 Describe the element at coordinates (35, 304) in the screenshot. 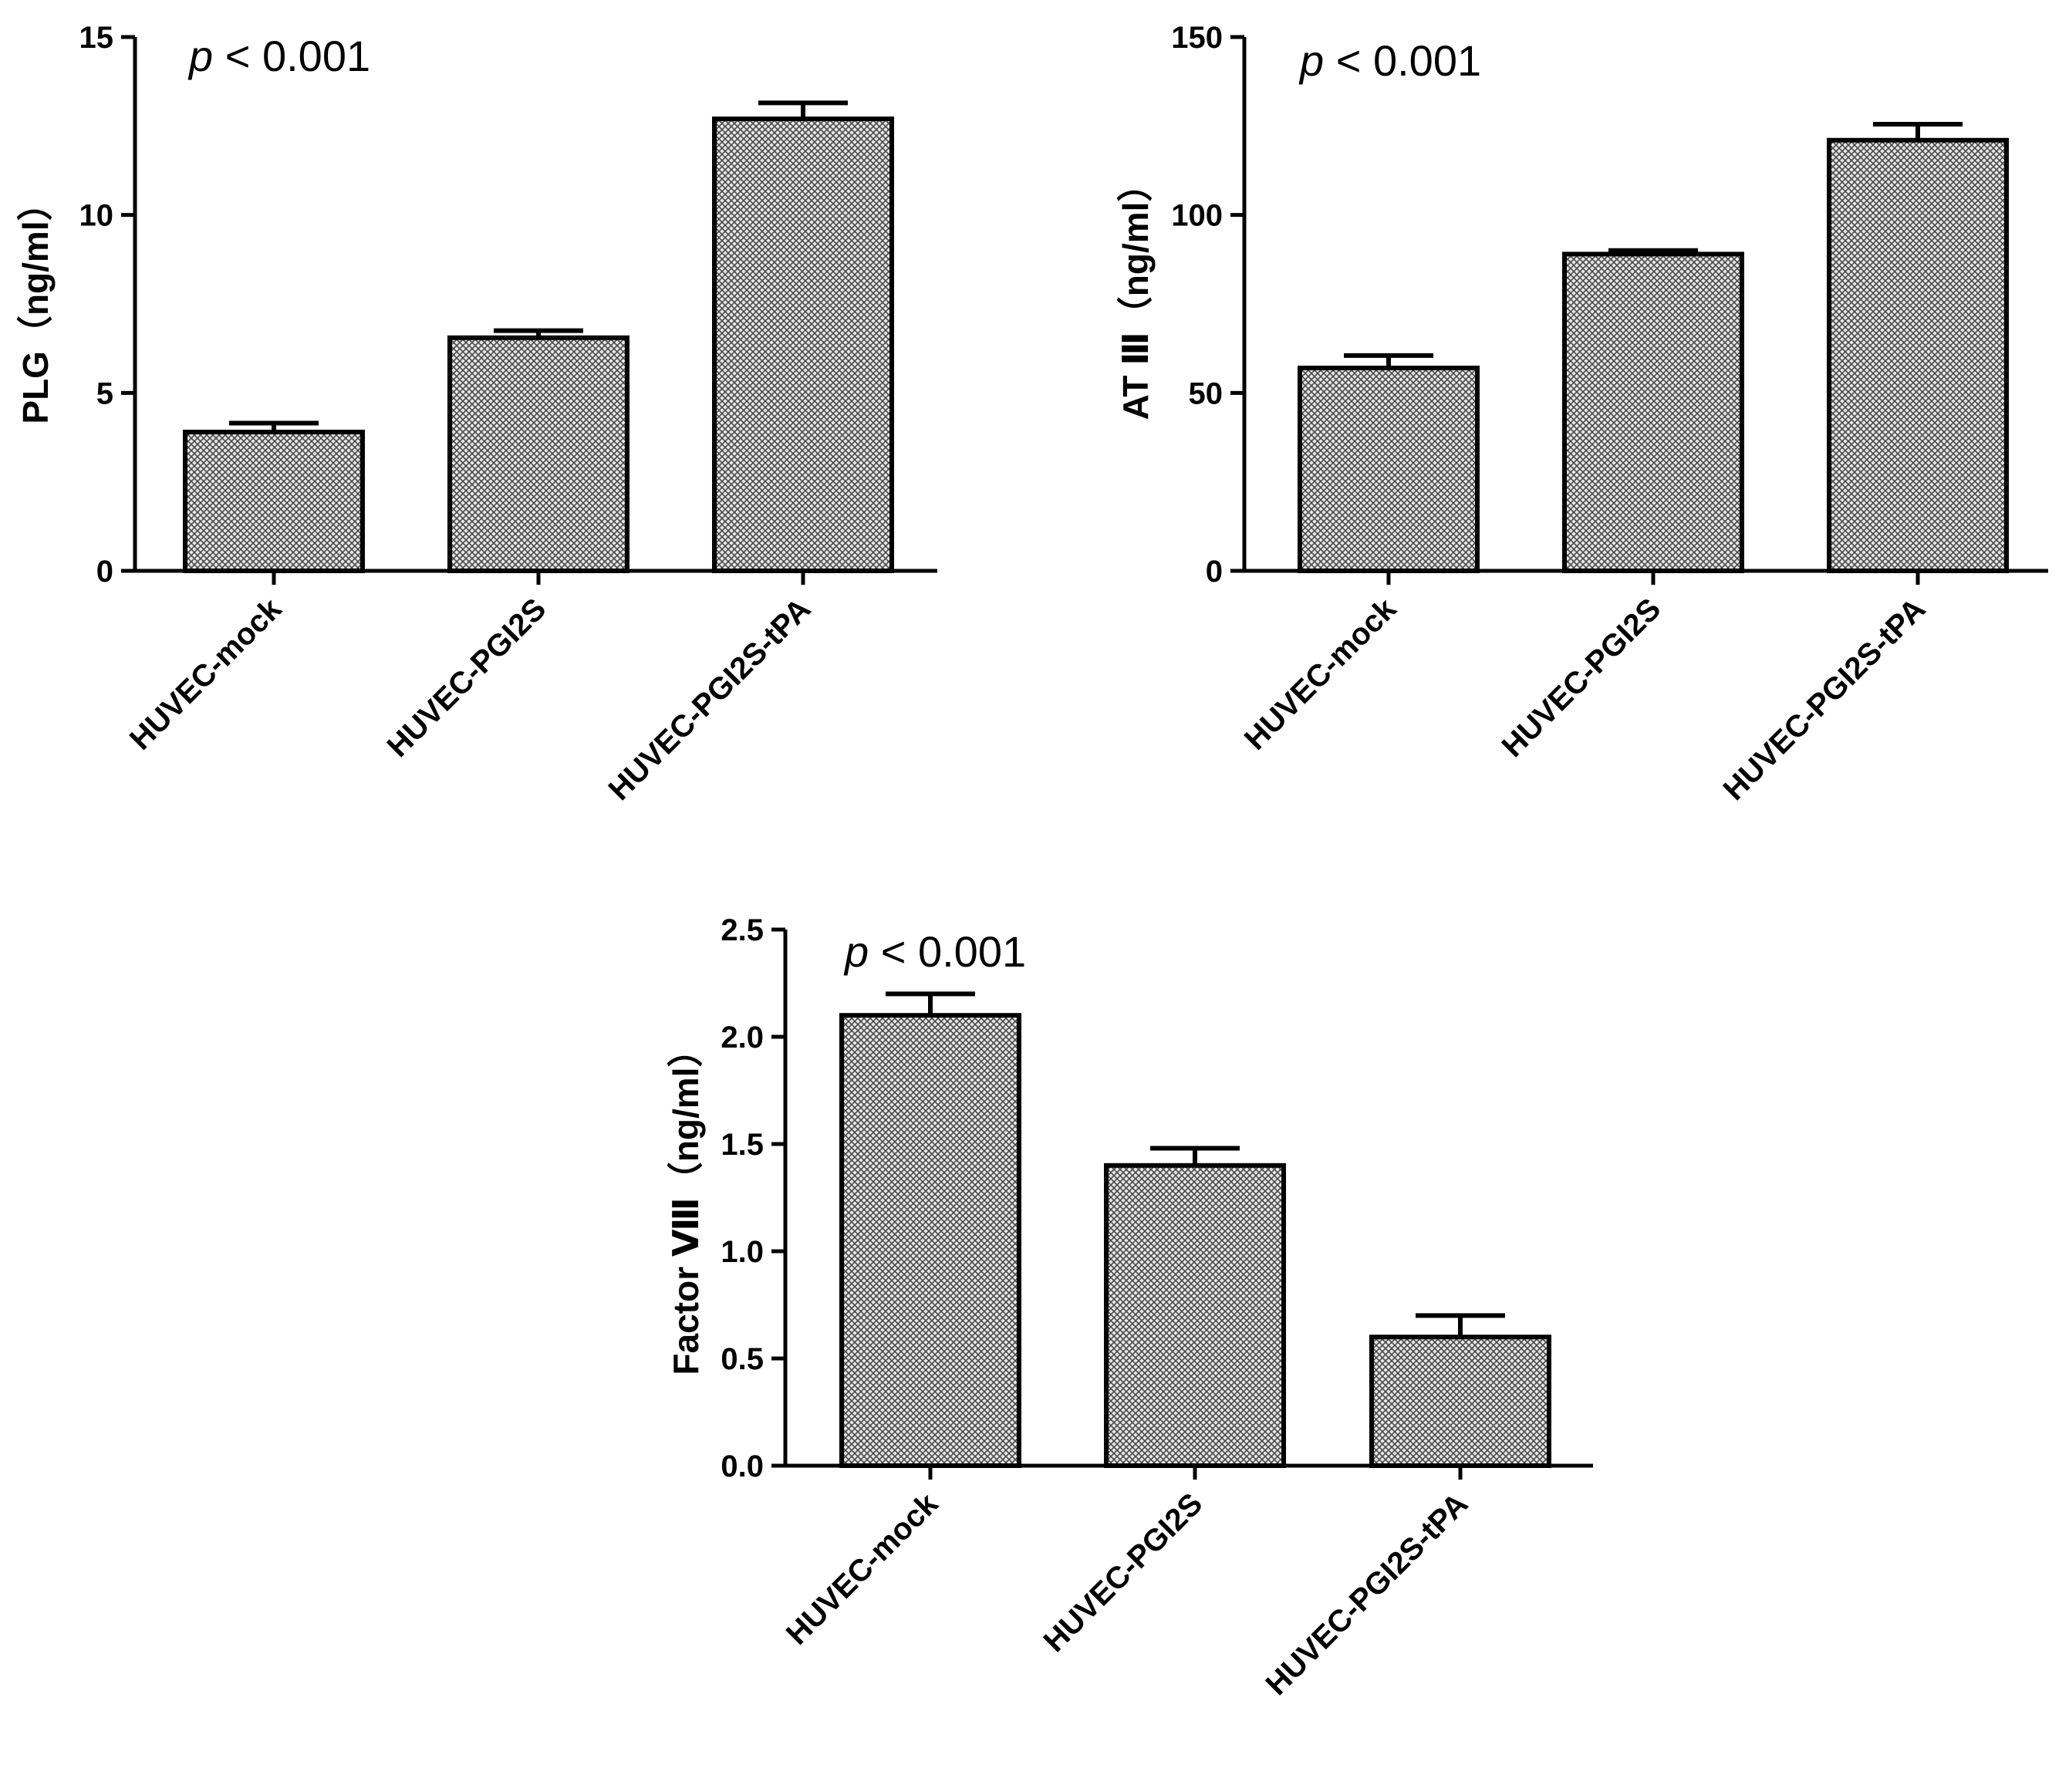

I see `plg-y-axis-title: PLG（ng/ml）` at that location.